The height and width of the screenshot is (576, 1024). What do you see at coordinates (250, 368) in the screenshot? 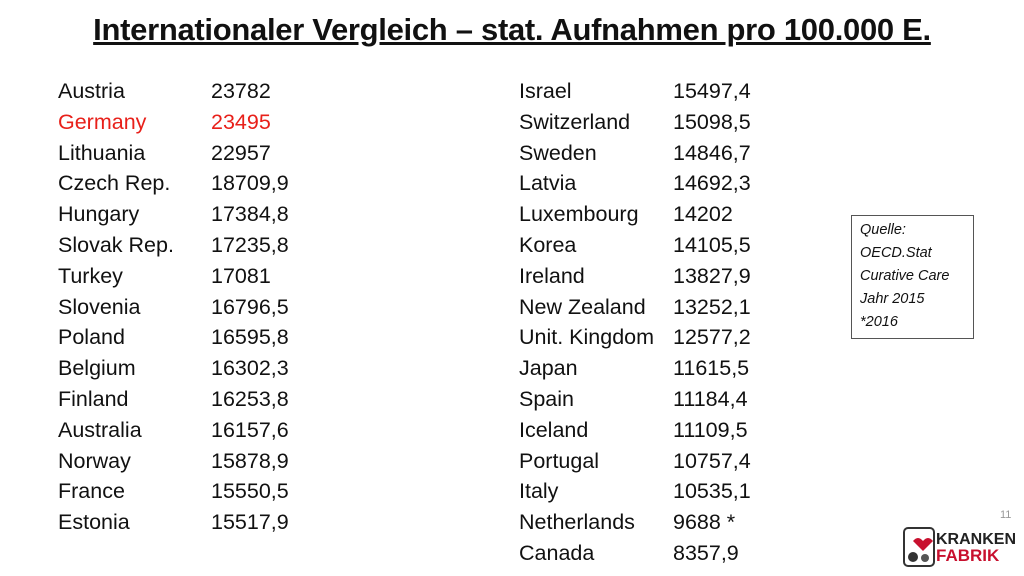
I see `admission-rate: 16302,3` at bounding box center [250, 368].